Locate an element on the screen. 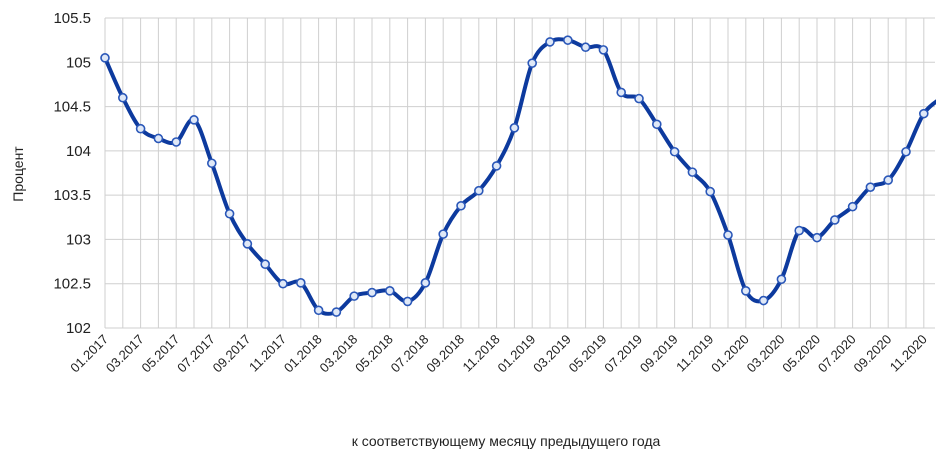  x-tick-label: 05.2017 is located at coordinates (160, 354).